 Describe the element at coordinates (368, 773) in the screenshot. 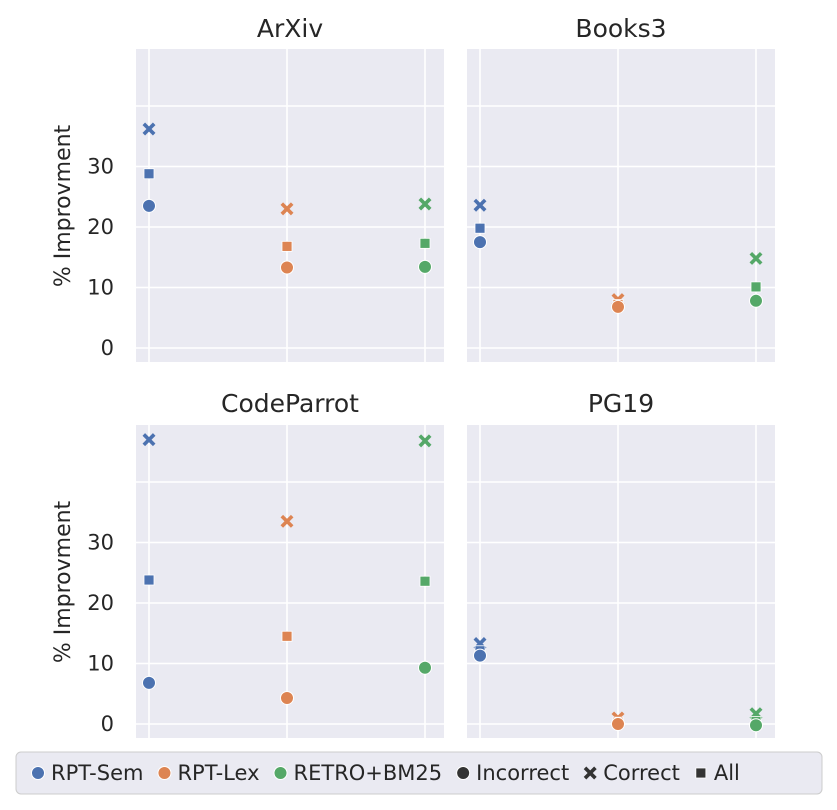

I see `legend-label: RETRO+BM25` at that location.